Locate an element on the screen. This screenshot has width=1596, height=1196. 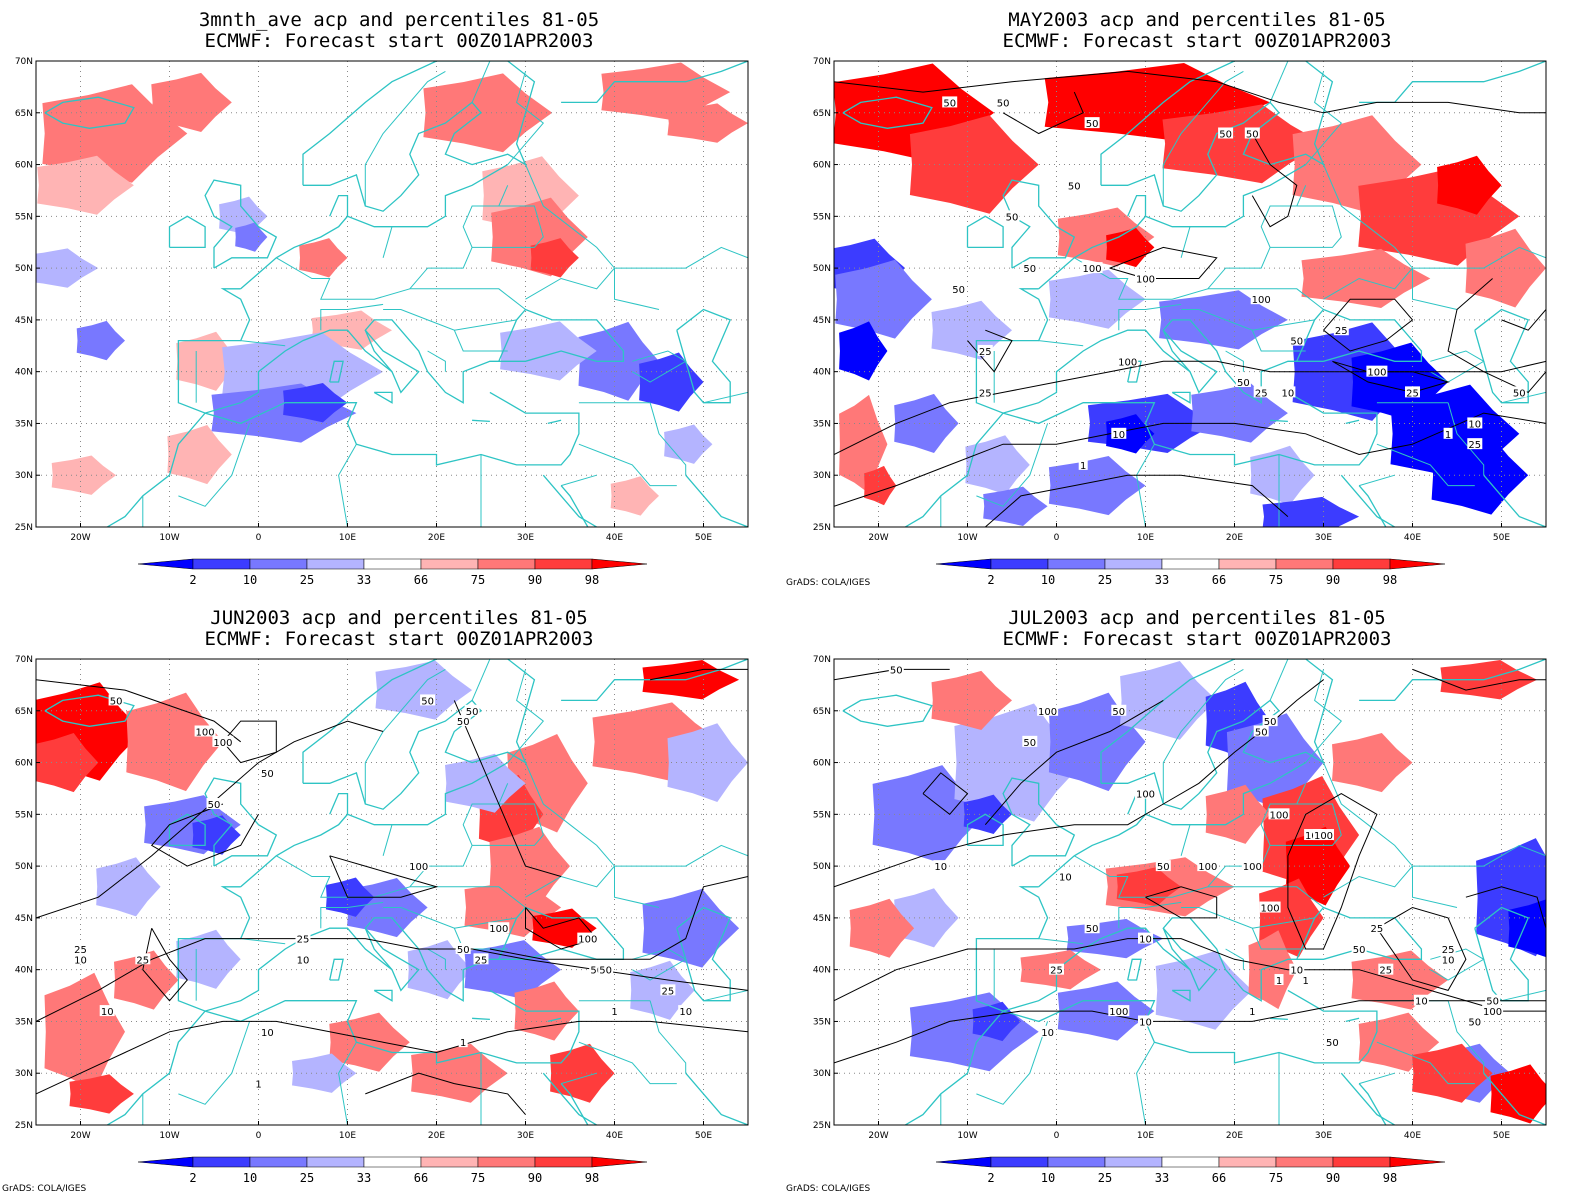
colorbar-label: 98 is located at coordinates (1390, 1178).